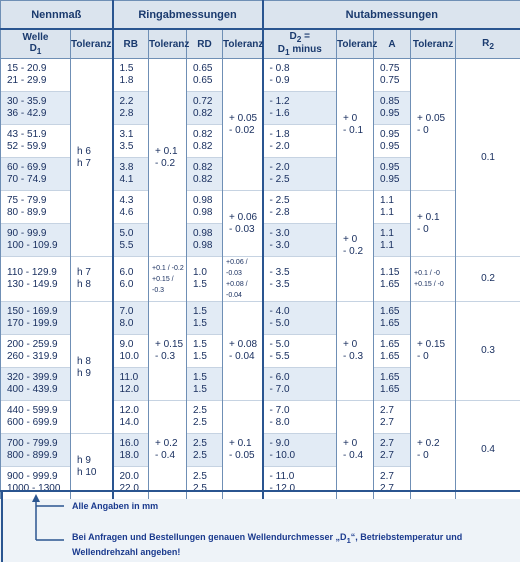  What do you see at coordinates (243, 125) in the screenshot?
I see `merged-cell: + 0.05- 0.02` at bounding box center [243, 125].